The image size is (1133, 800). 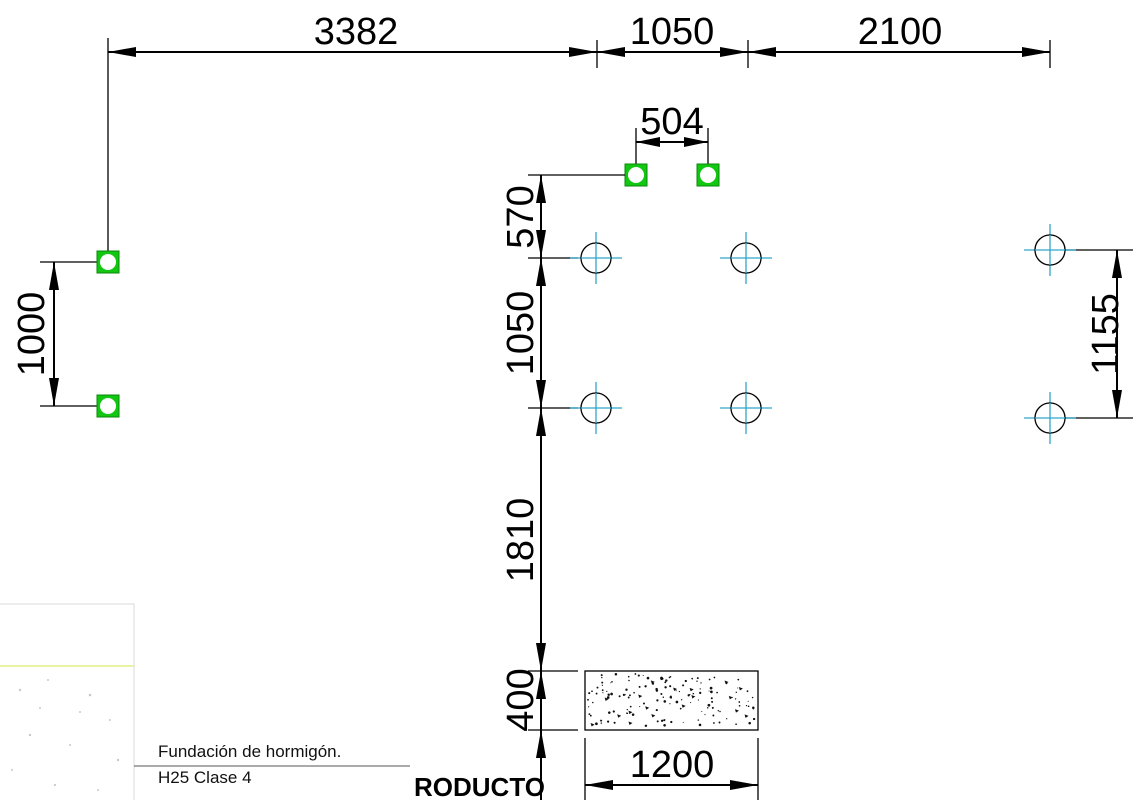 I want to click on legend-panel: Fundación de hormigón. H25 Clase 4, so click(x=205, y=701).